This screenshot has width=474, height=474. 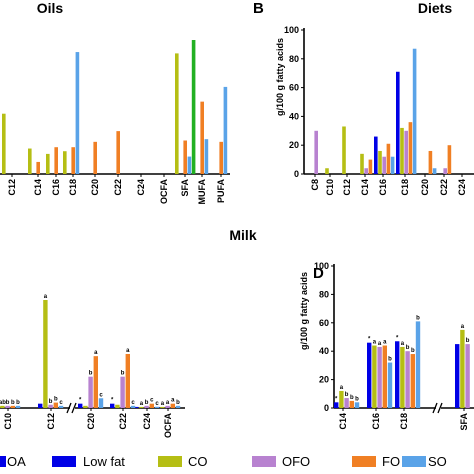 What do you see at coordinates (221, 191) in the screenshot?
I see `panel-a-tick-label-pufa: PUFA` at bounding box center [221, 191].